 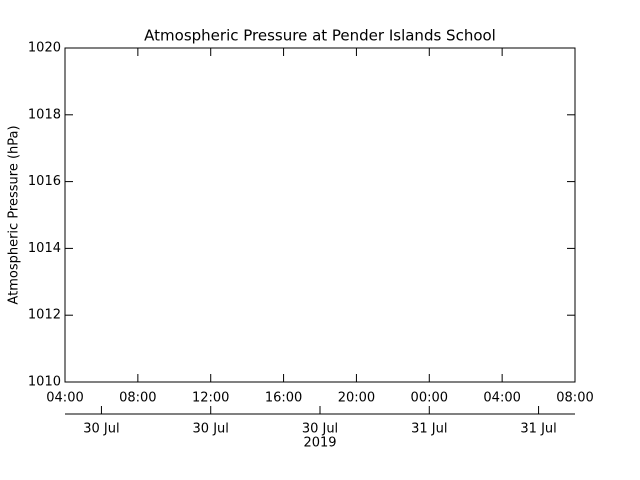 I want to click on y-tick-label: 1018, so click(x=44, y=114).